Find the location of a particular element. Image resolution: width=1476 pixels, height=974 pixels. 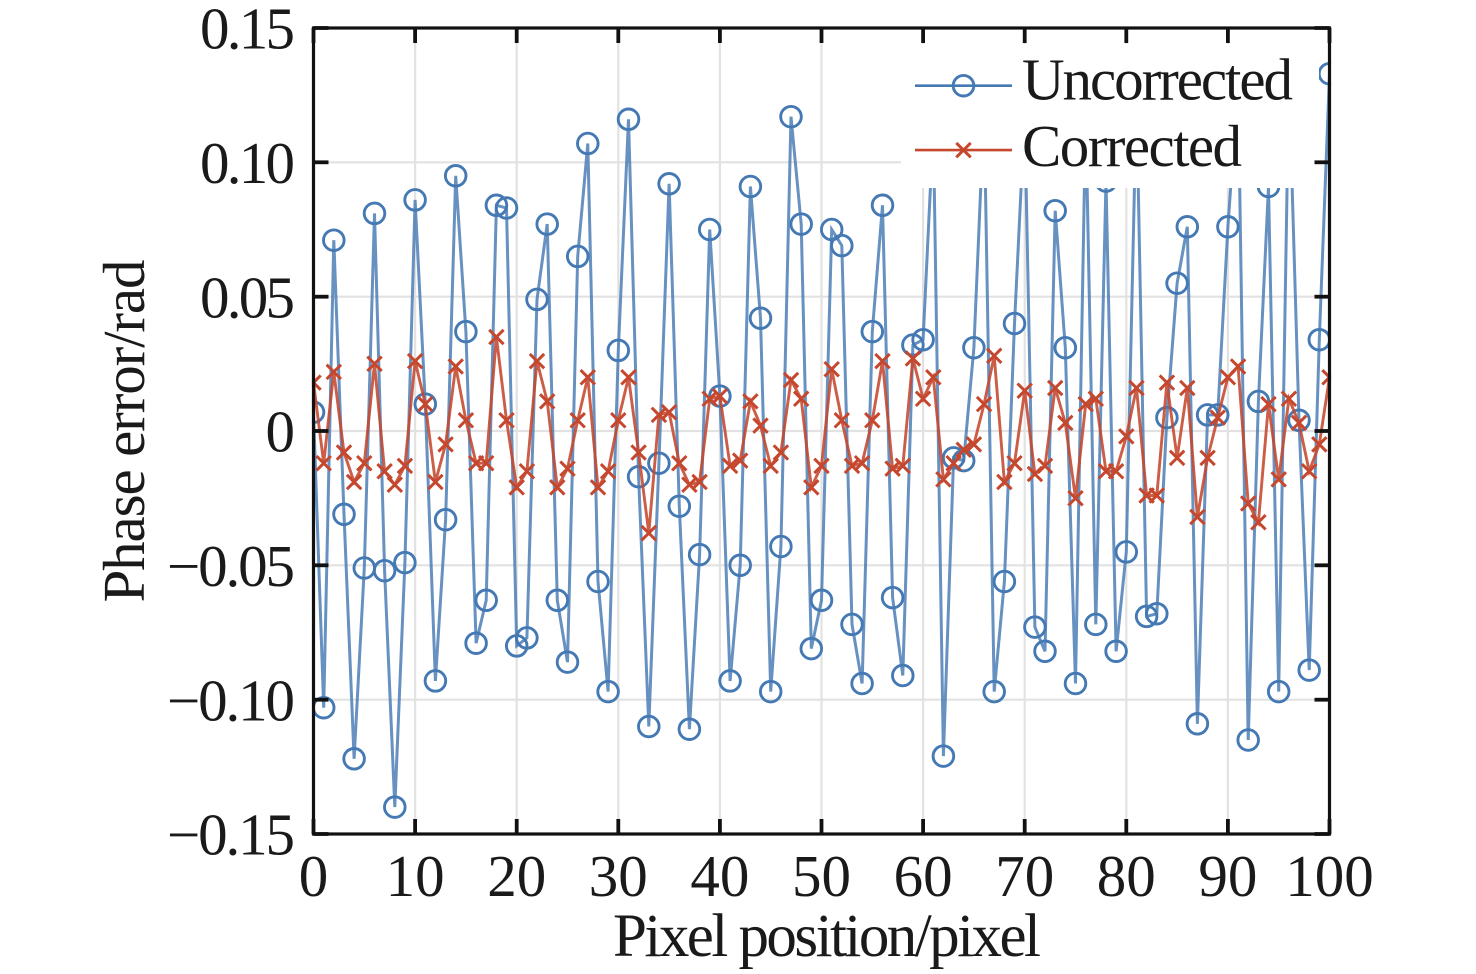

svg-text: 30 is located at coordinates (618, 876).